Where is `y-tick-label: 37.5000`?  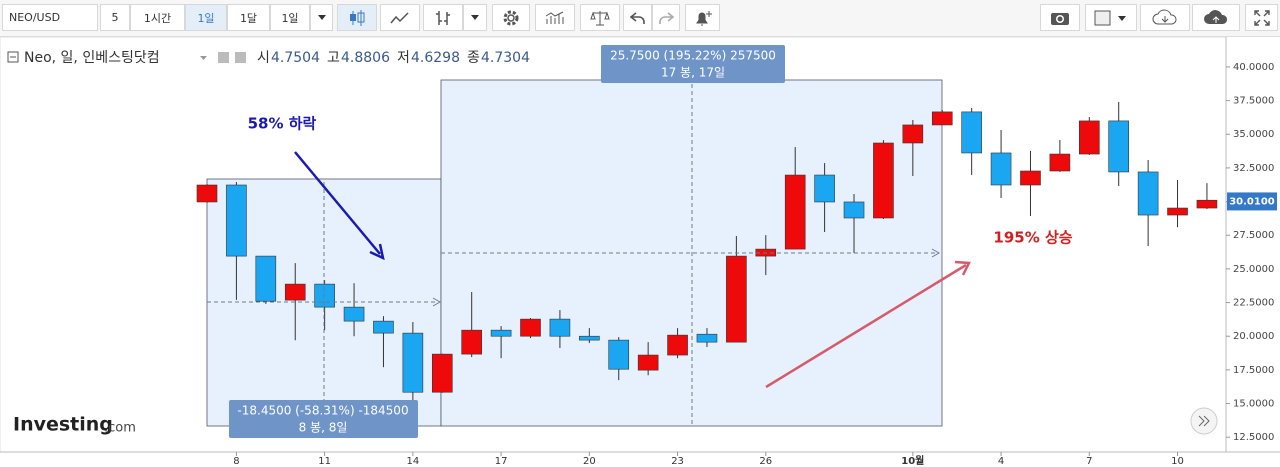
y-tick-label: 37.5000 is located at coordinates (1253, 101).